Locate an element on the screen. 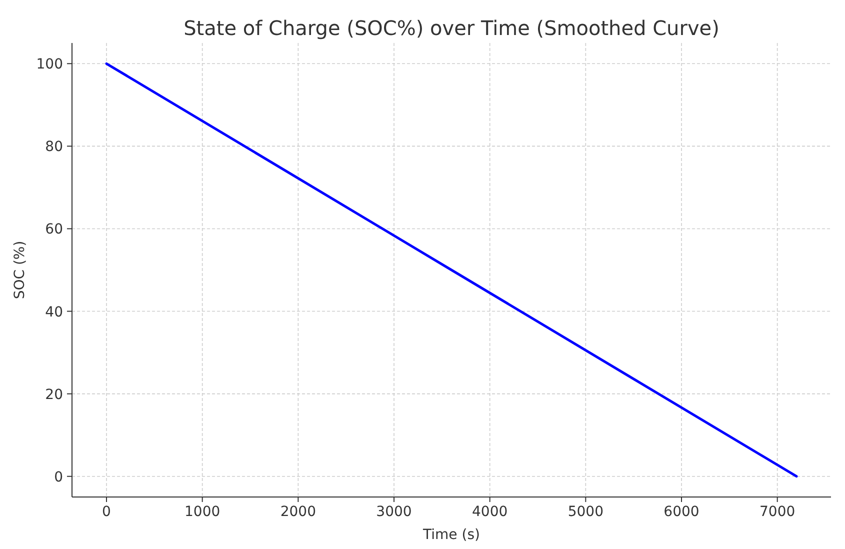 This screenshot has height=549, width=845. x-tick-label: 6000 is located at coordinates (682, 512).